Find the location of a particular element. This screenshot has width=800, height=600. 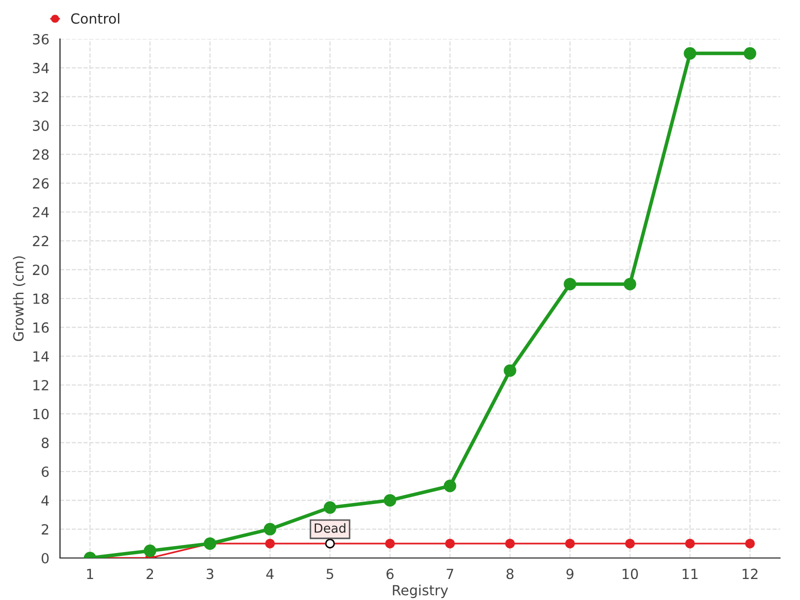

x-tick-label: 7 is located at coordinates (450, 573).